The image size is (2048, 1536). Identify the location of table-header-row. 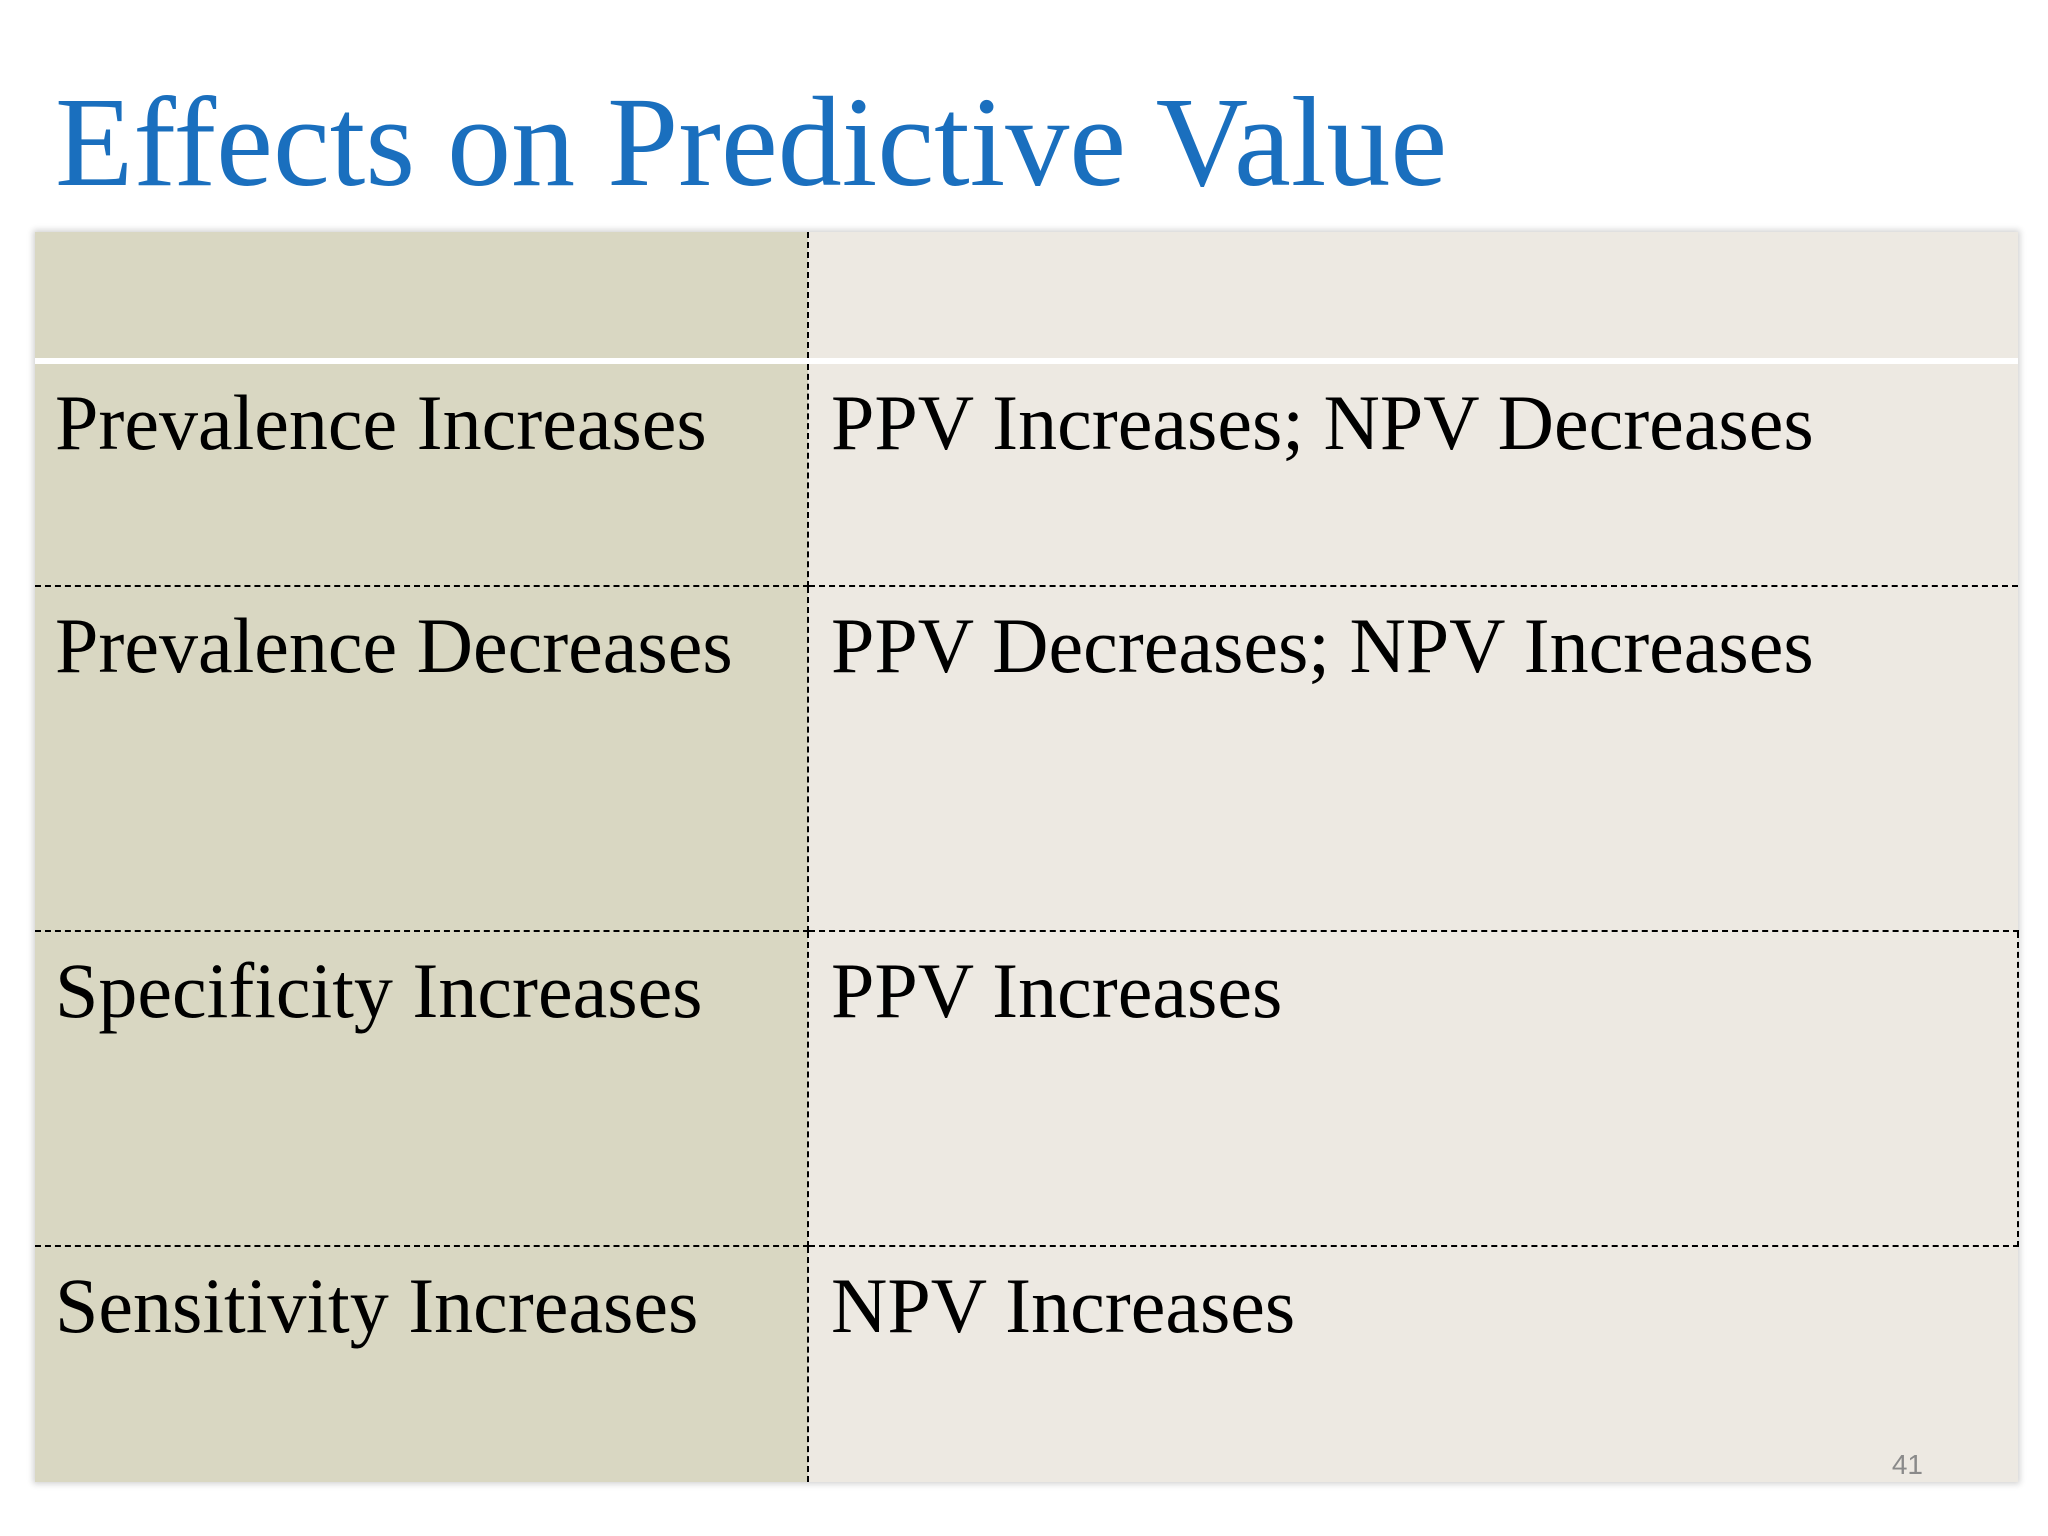
(1026, 298).